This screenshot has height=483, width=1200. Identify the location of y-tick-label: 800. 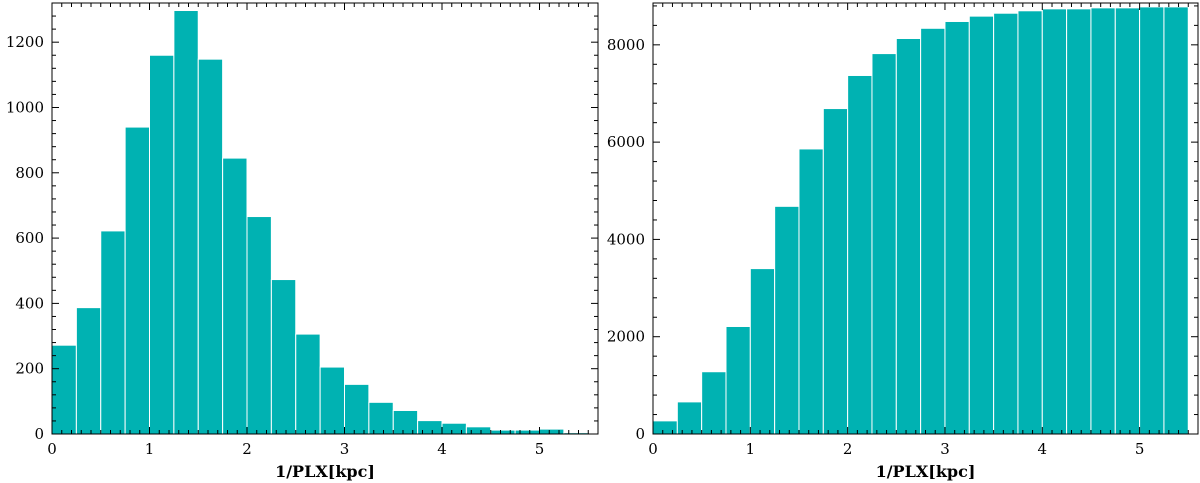
(29, 173).